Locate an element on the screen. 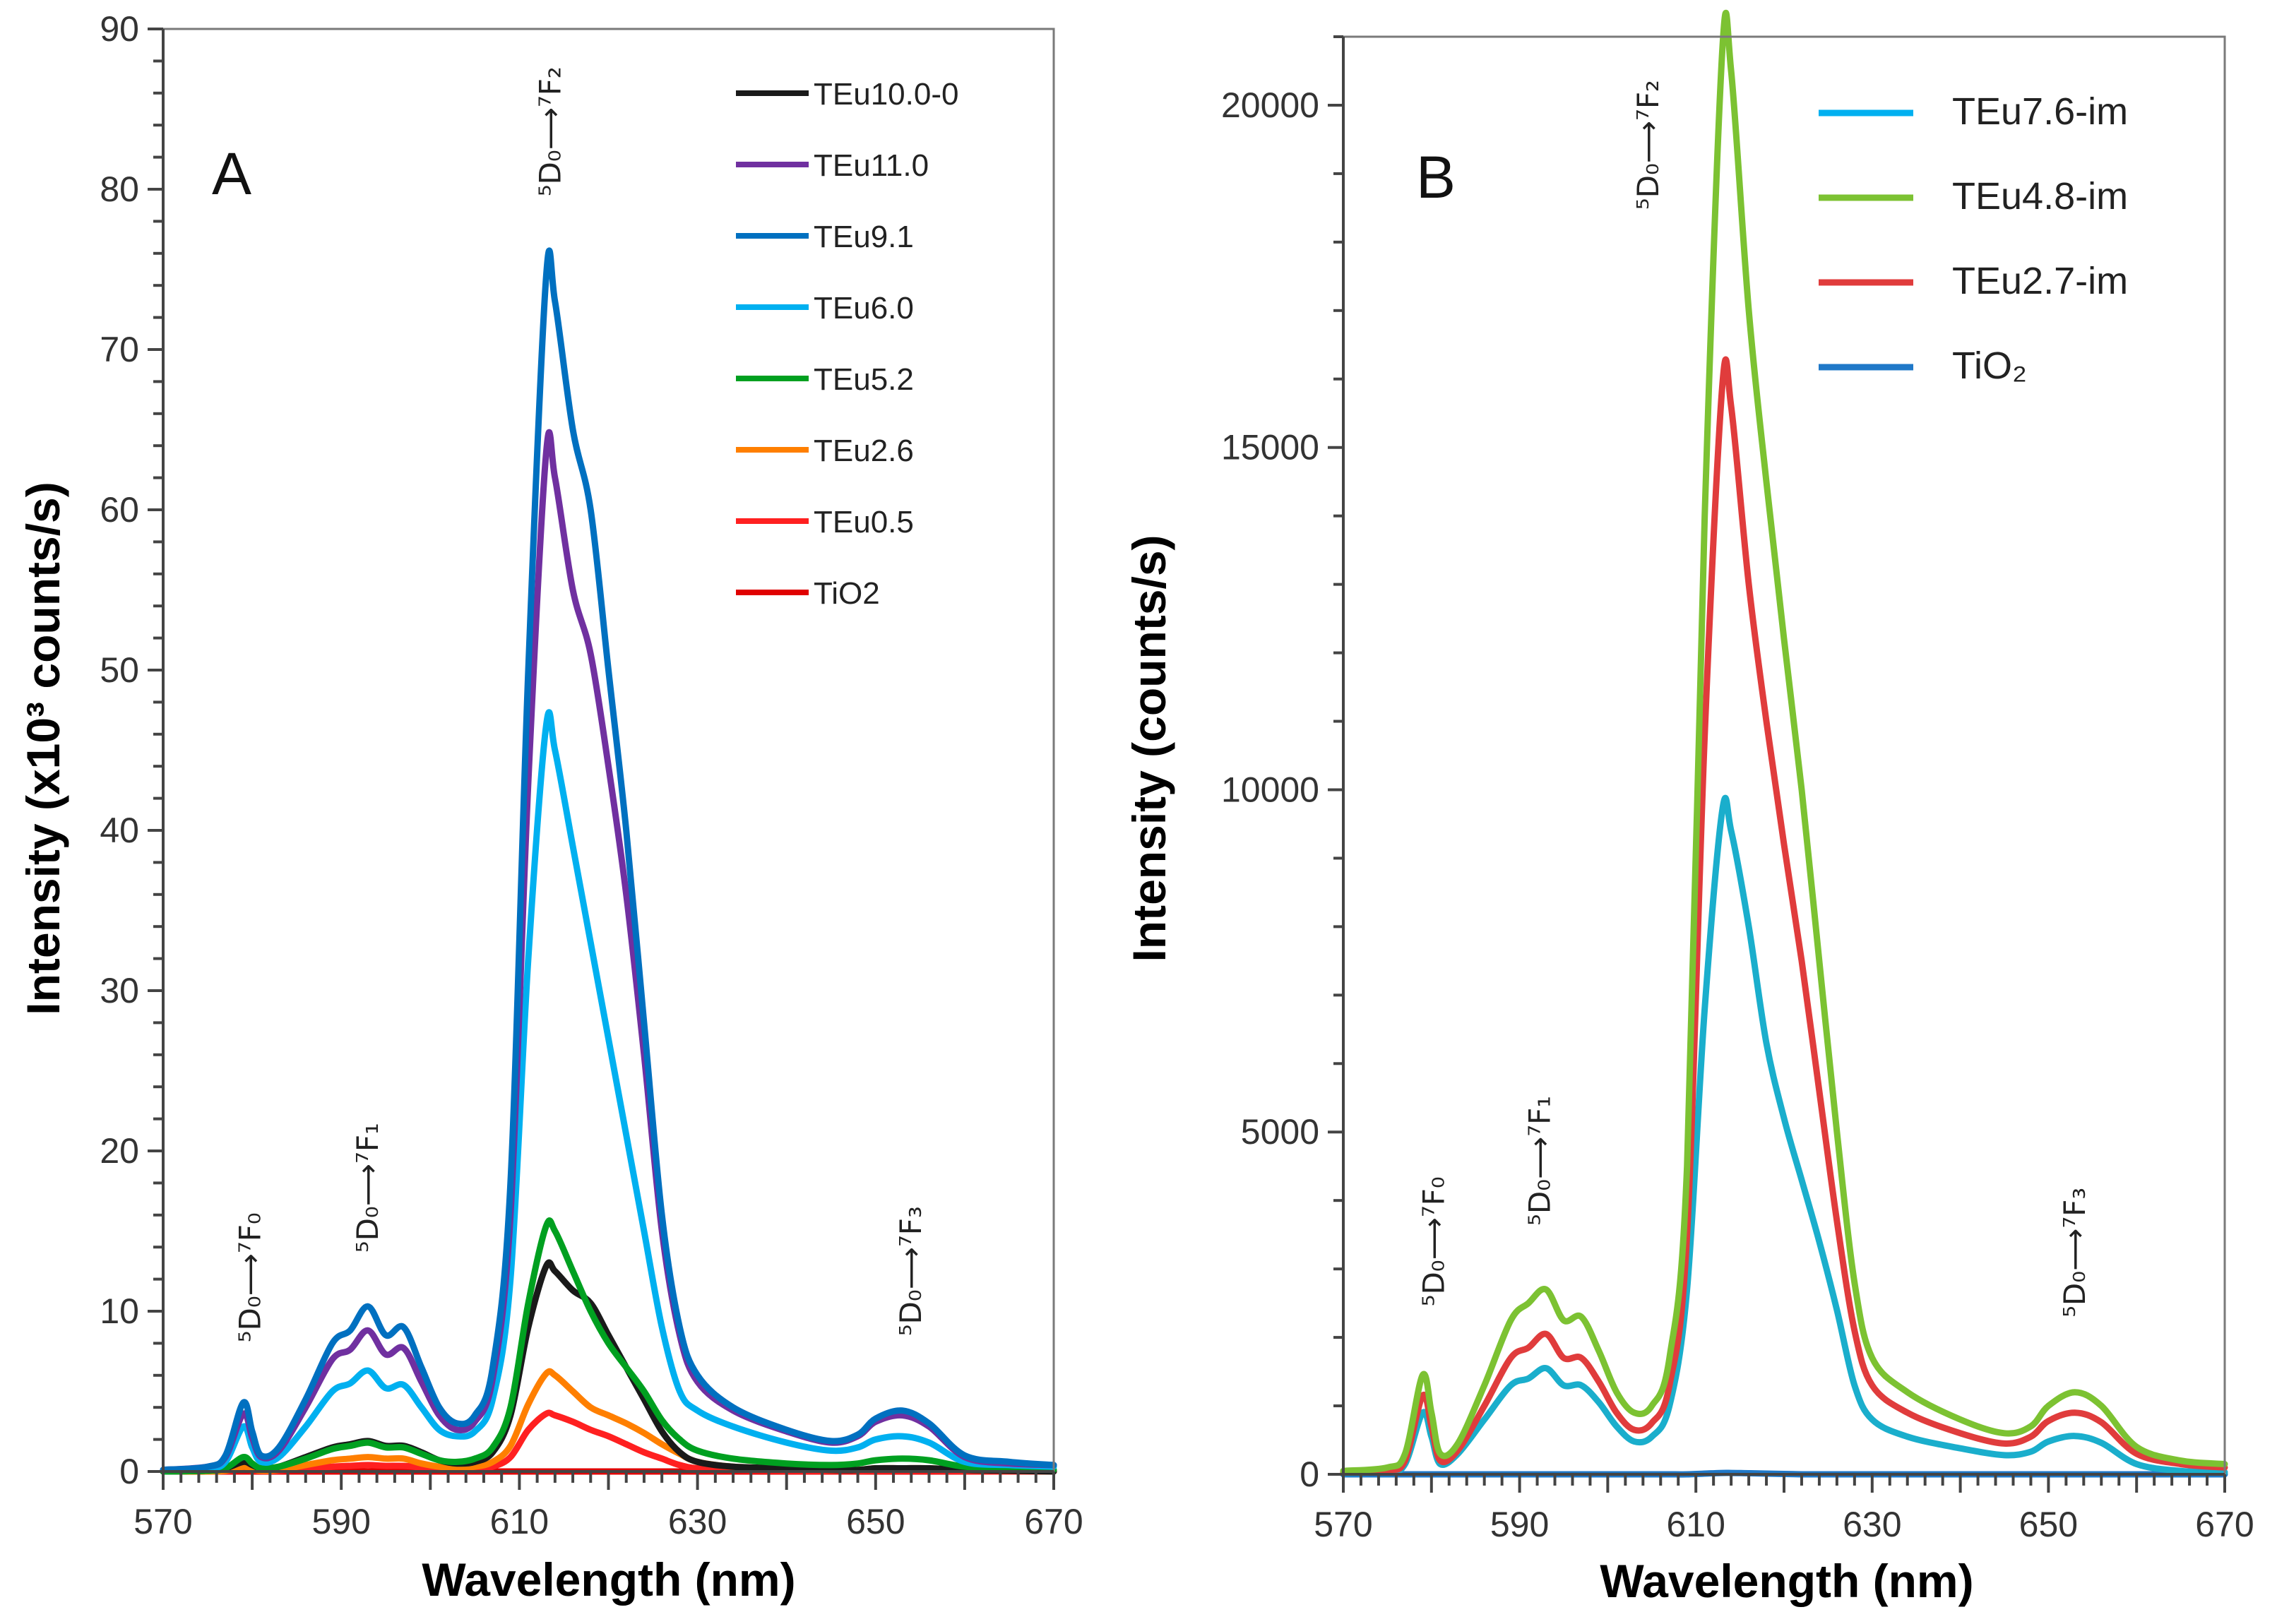 This screenshot has height=1624, width=2277. y-tick-label: 30 is located at coordinates (120, 990).